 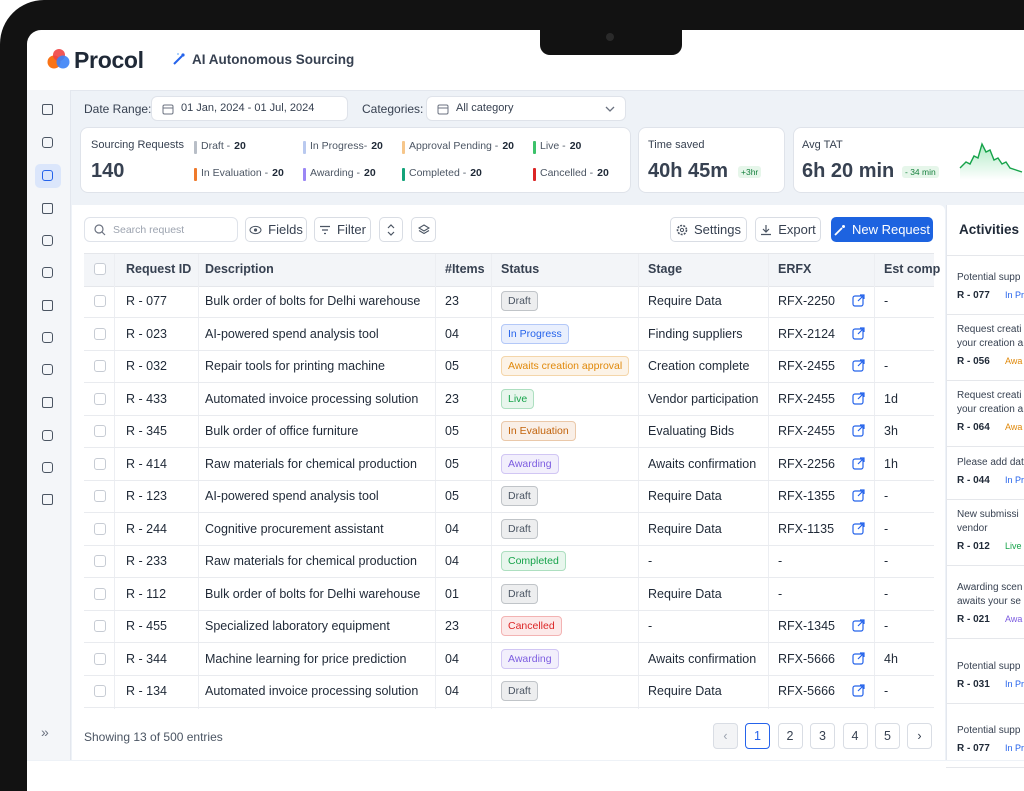 What do you see at coordinates (973, 295) in the screenshot?
I see `activity-id: R - 077` at bounding box center [973, 295].